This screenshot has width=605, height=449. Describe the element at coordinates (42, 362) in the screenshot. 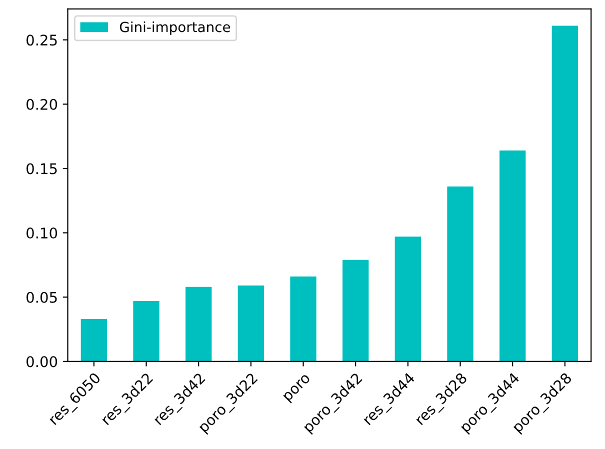

I see `y-tick-label: 0.00` at that location.